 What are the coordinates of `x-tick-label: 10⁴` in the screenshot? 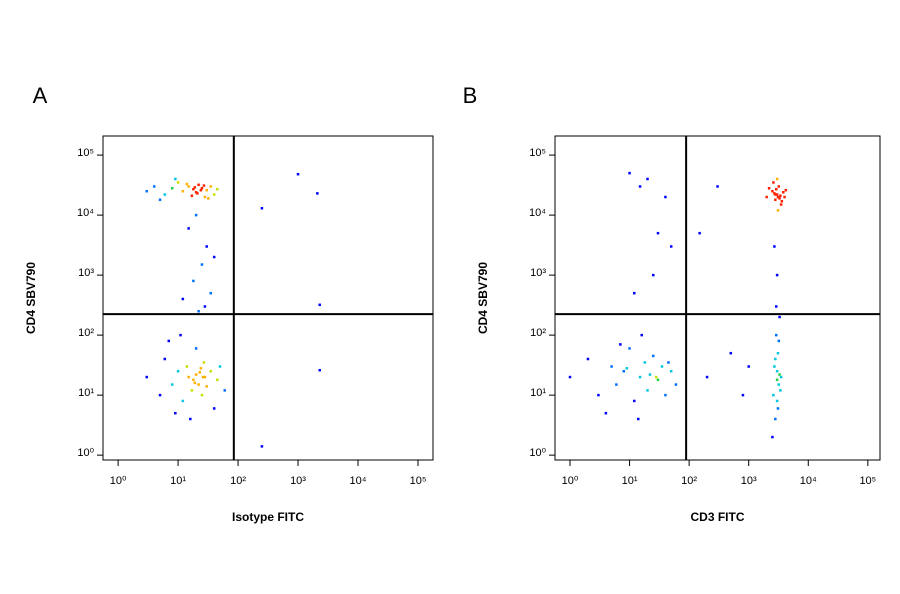 It's located at (808, 481).